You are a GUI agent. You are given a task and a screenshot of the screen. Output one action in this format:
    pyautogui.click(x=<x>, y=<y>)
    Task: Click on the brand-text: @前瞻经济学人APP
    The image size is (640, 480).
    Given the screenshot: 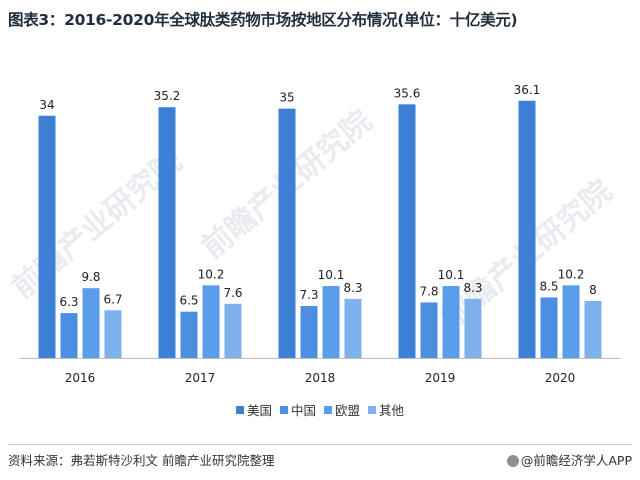 What is the action you would take?
    pyautogui.click(x=576, y=460)
    